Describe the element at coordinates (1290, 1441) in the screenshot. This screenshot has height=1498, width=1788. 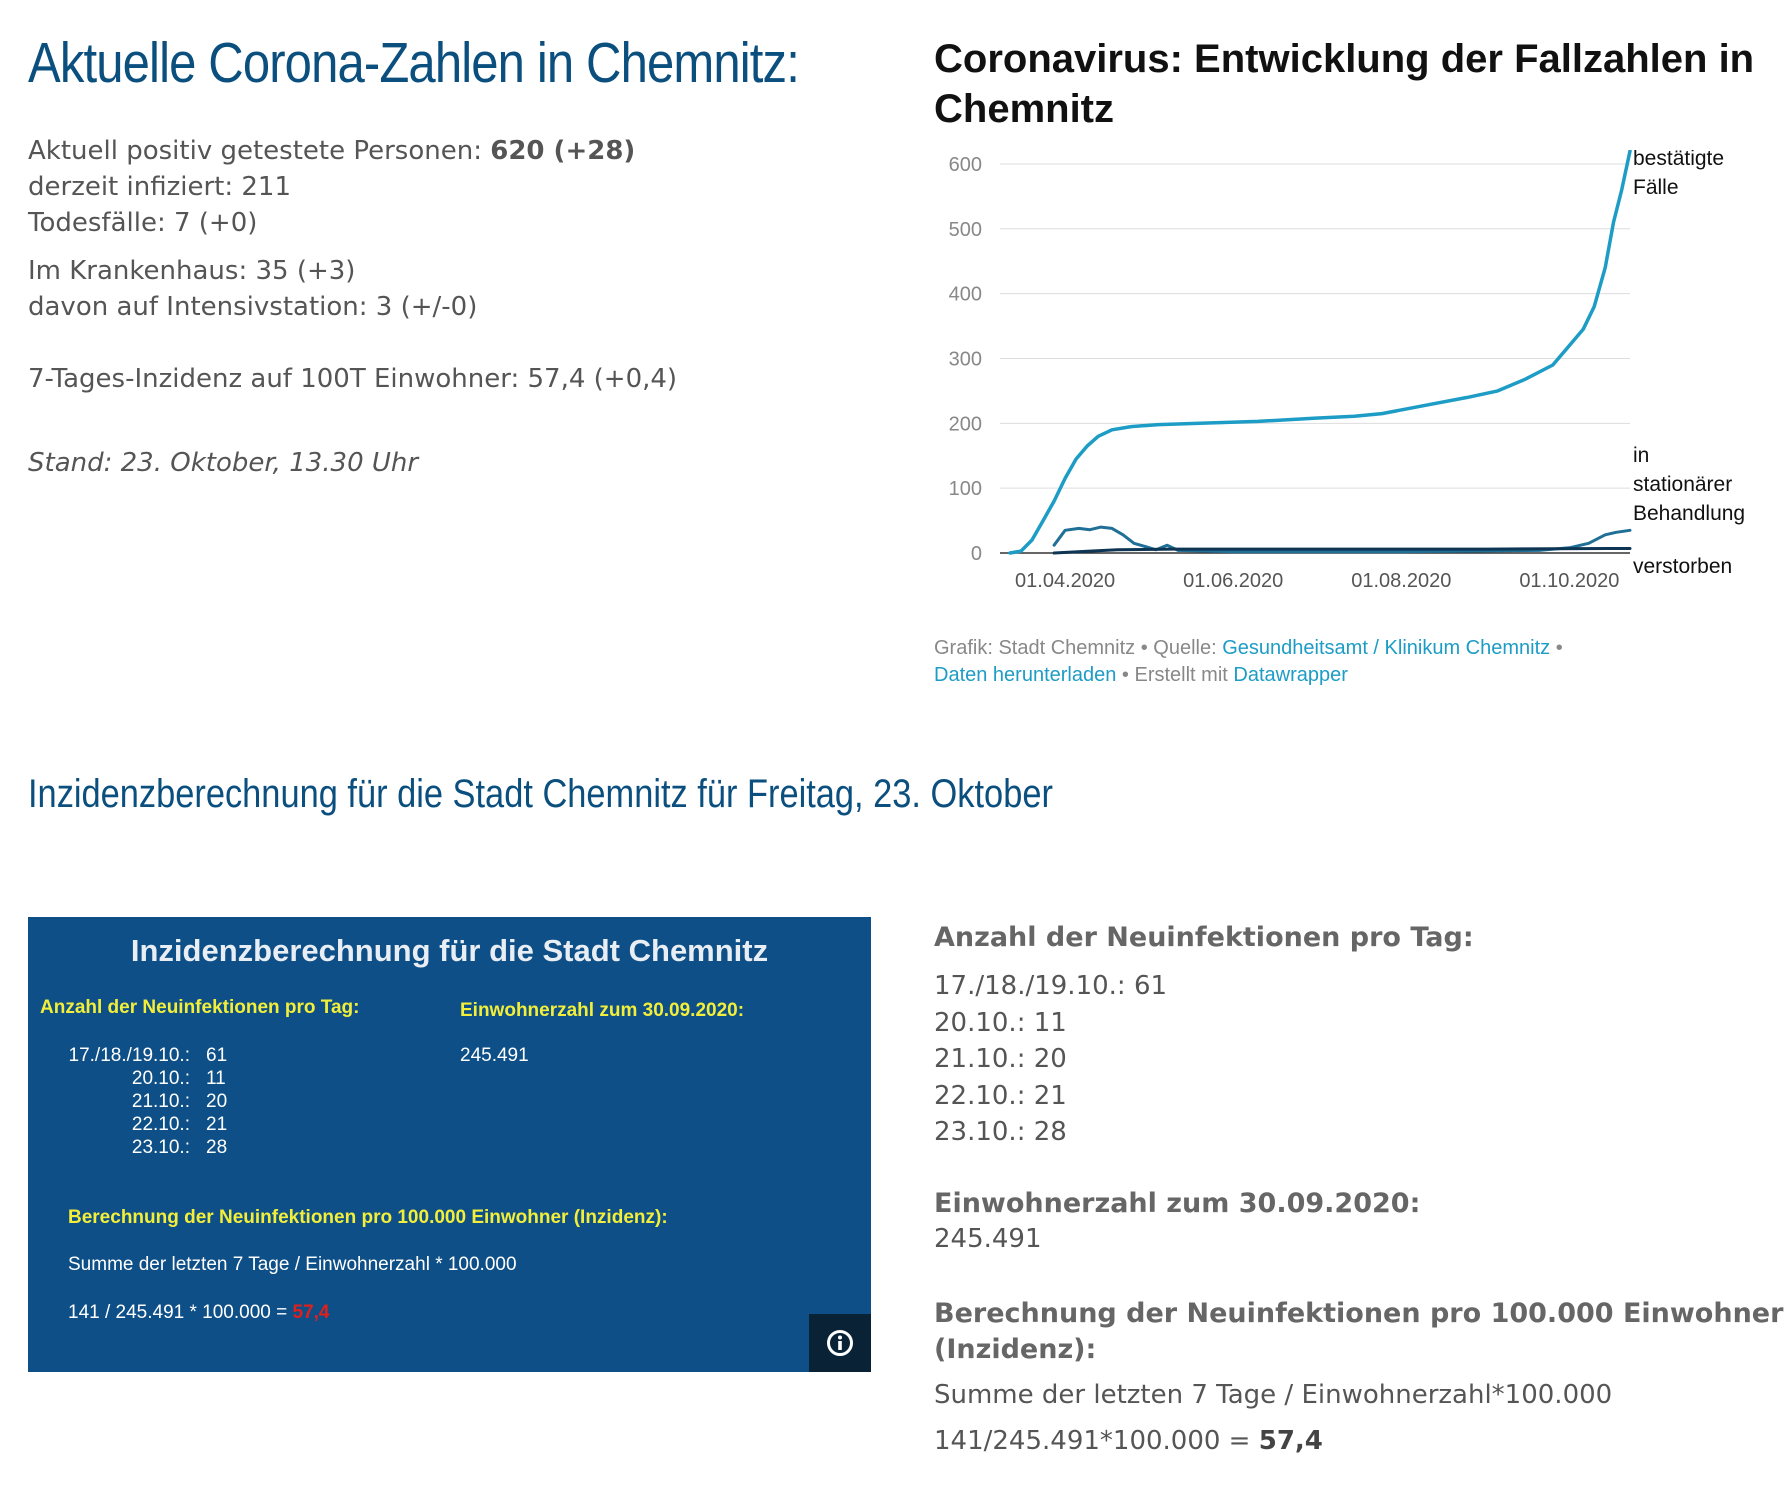
I see `calc-result-value: 57,4` at that location.